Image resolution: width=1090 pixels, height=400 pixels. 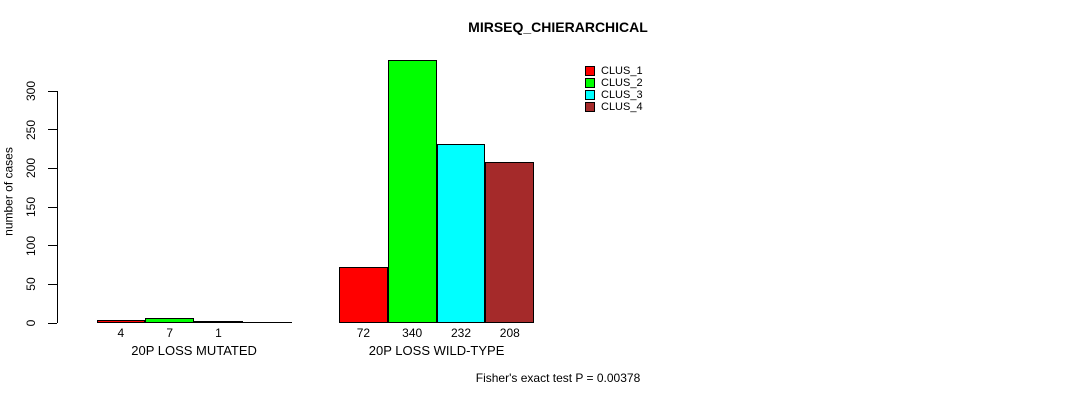 What do you see at coordinates (170, 333) in the screenshot?
I see `bar-value-label: 7` at bounding box center [170, 333].